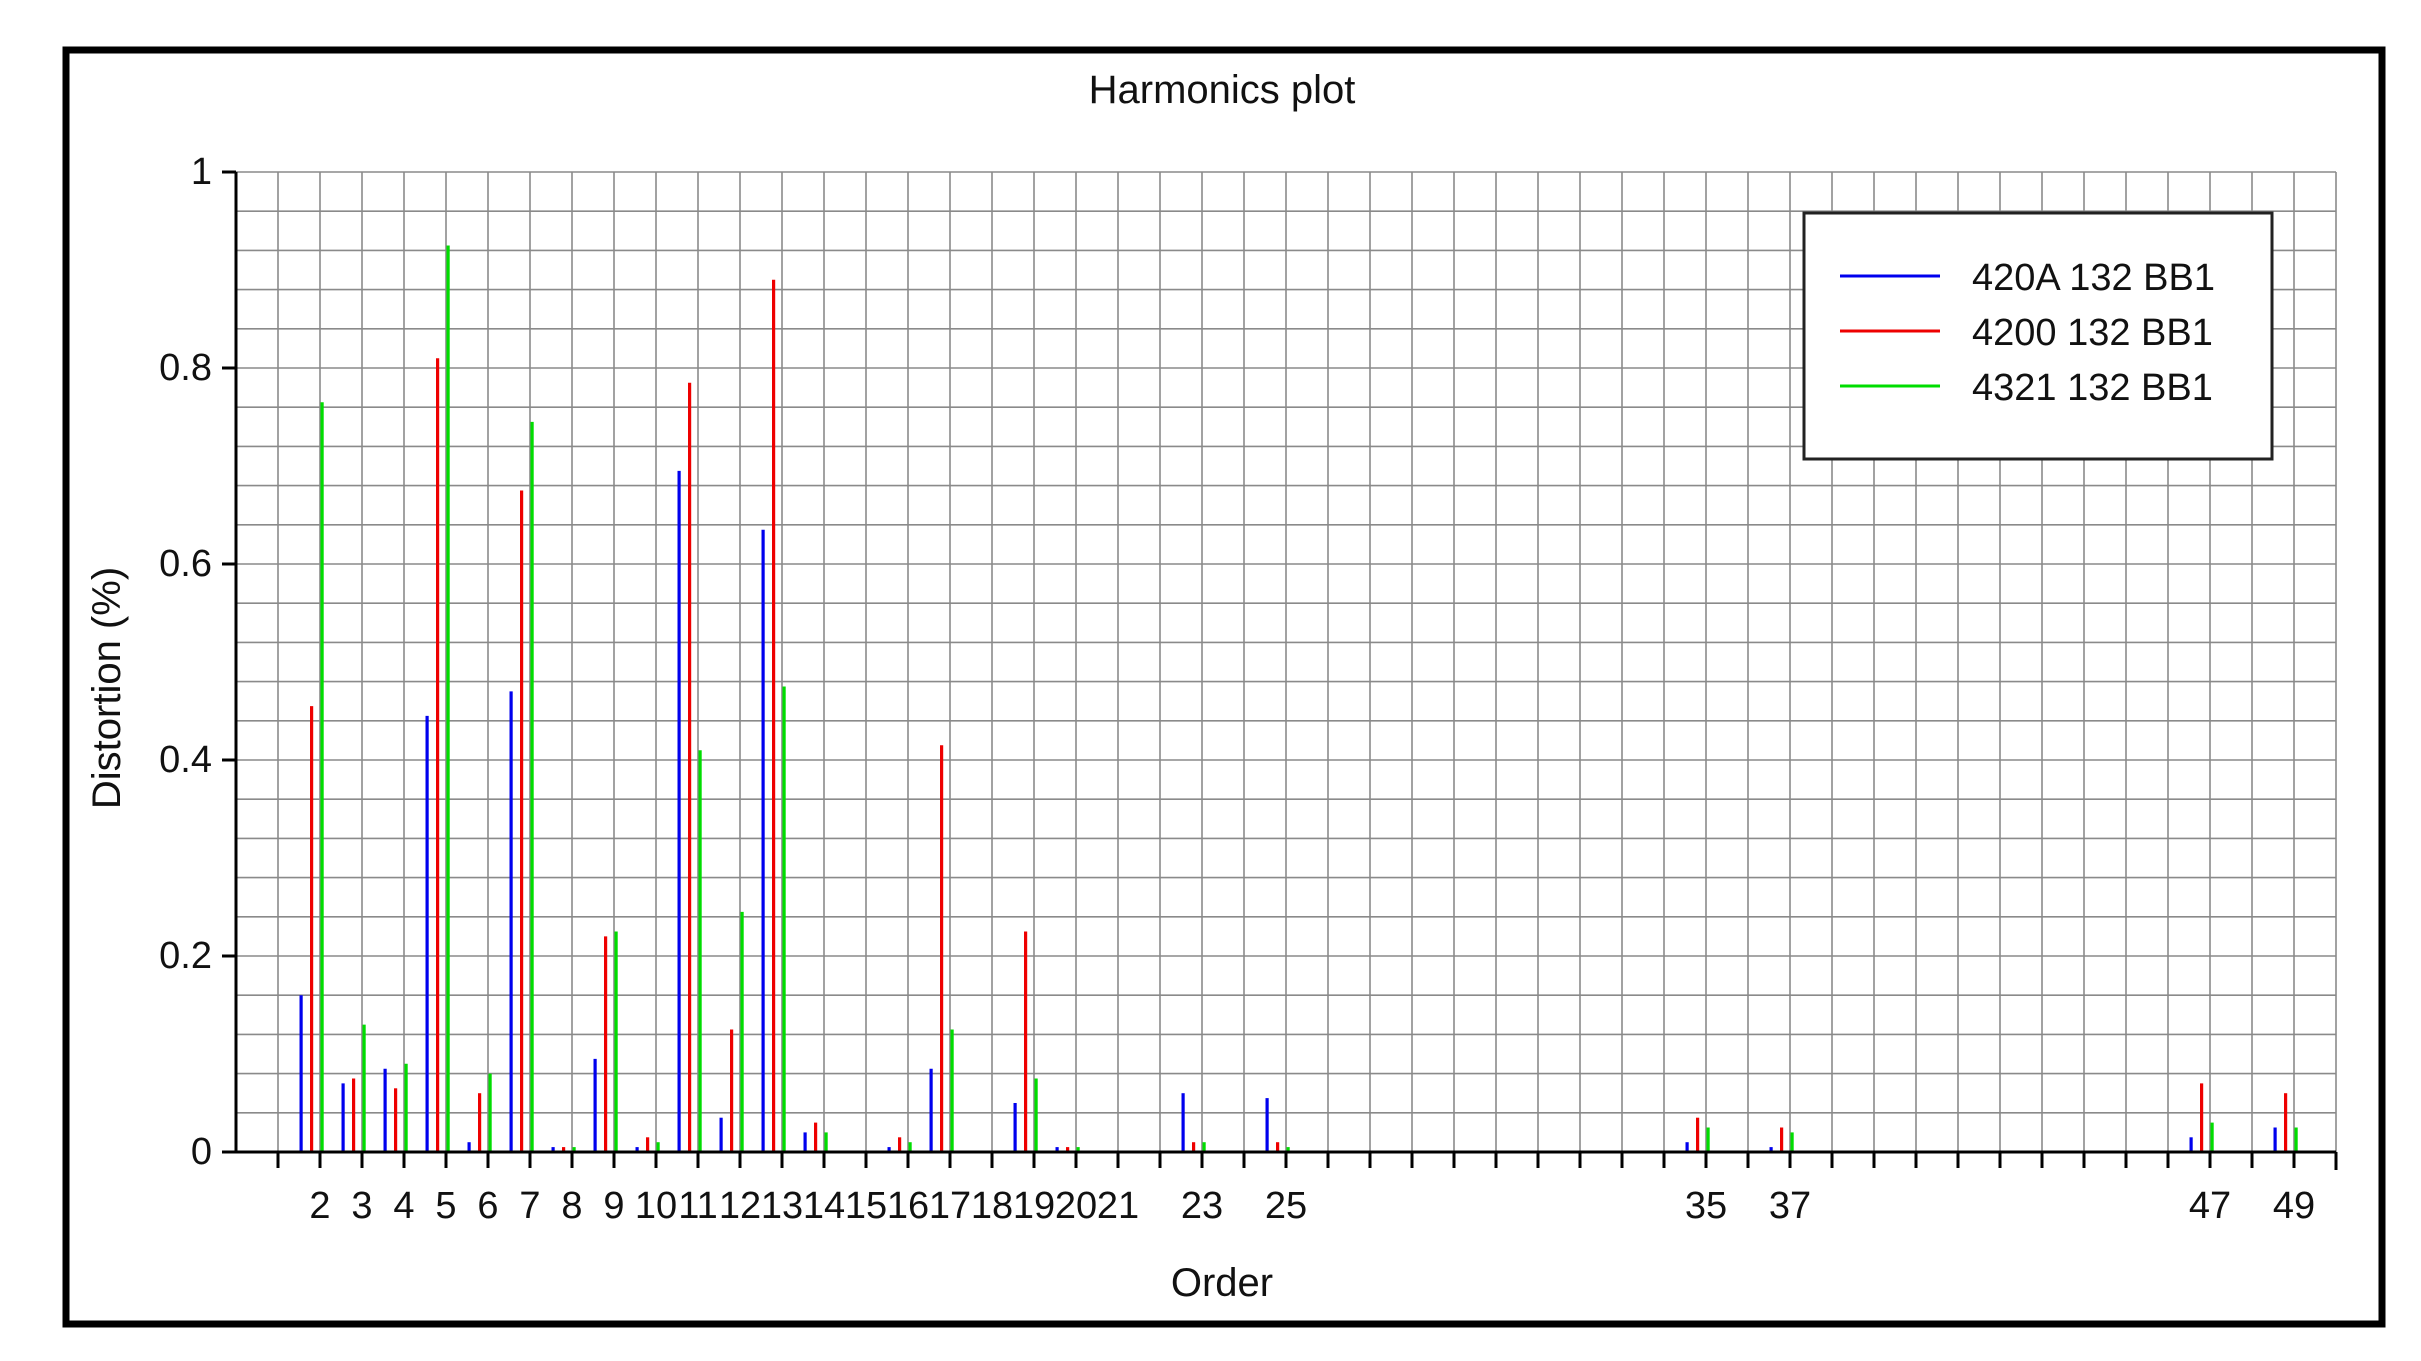 The image size is (2421, 1361). Describe the element at coordinates (2093, 278) in the screenshot. I see `legend-label: 420A 132 BB1` at that location.